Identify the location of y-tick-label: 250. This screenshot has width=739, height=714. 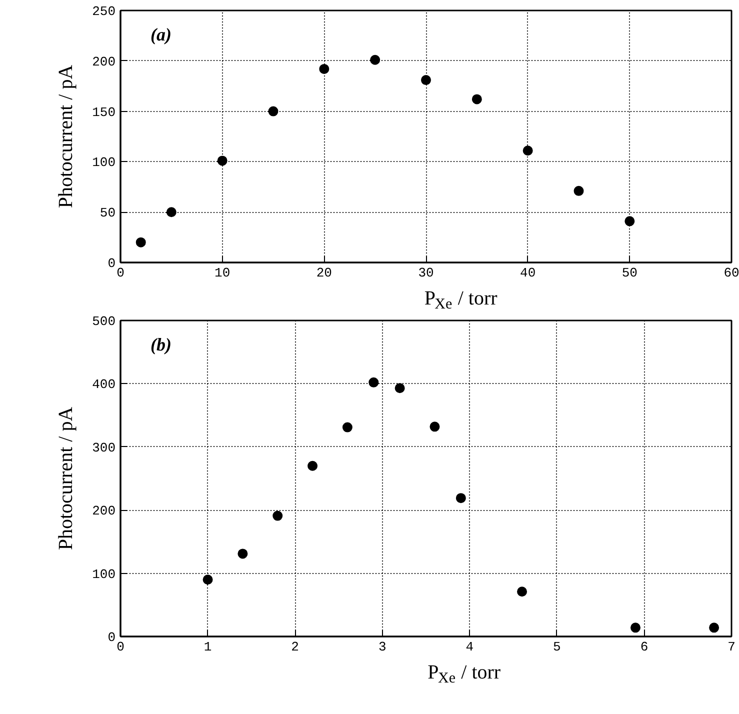
(104, 11).